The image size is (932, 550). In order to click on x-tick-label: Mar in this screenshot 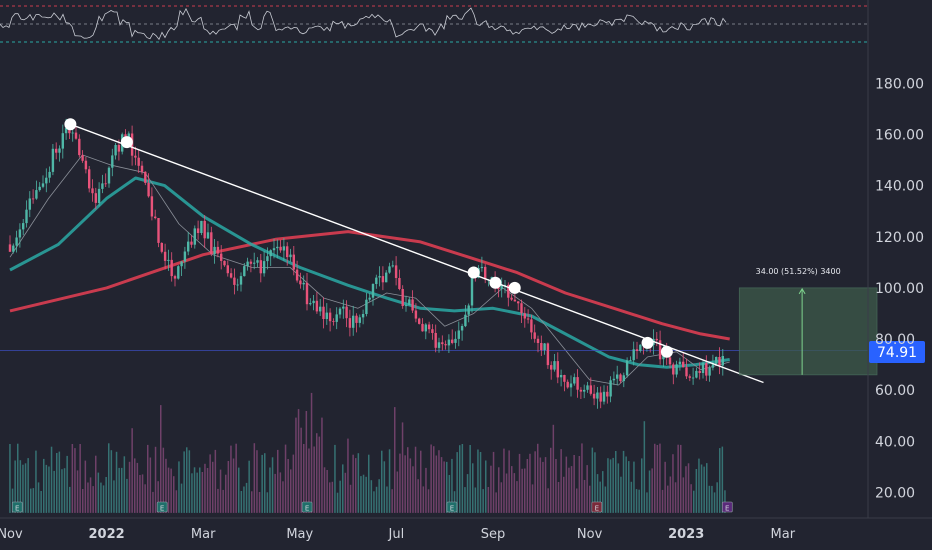, I will do `click(783, 534)`.